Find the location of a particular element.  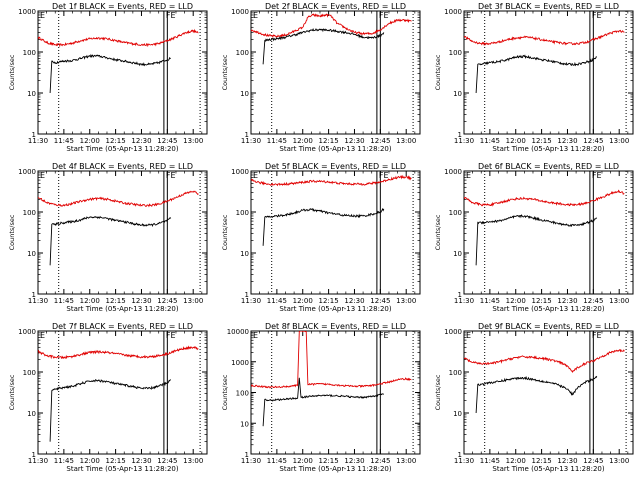

panel-title: Det 2f BLACK = Events, RED = LLD is located at coordinates (335, 6).